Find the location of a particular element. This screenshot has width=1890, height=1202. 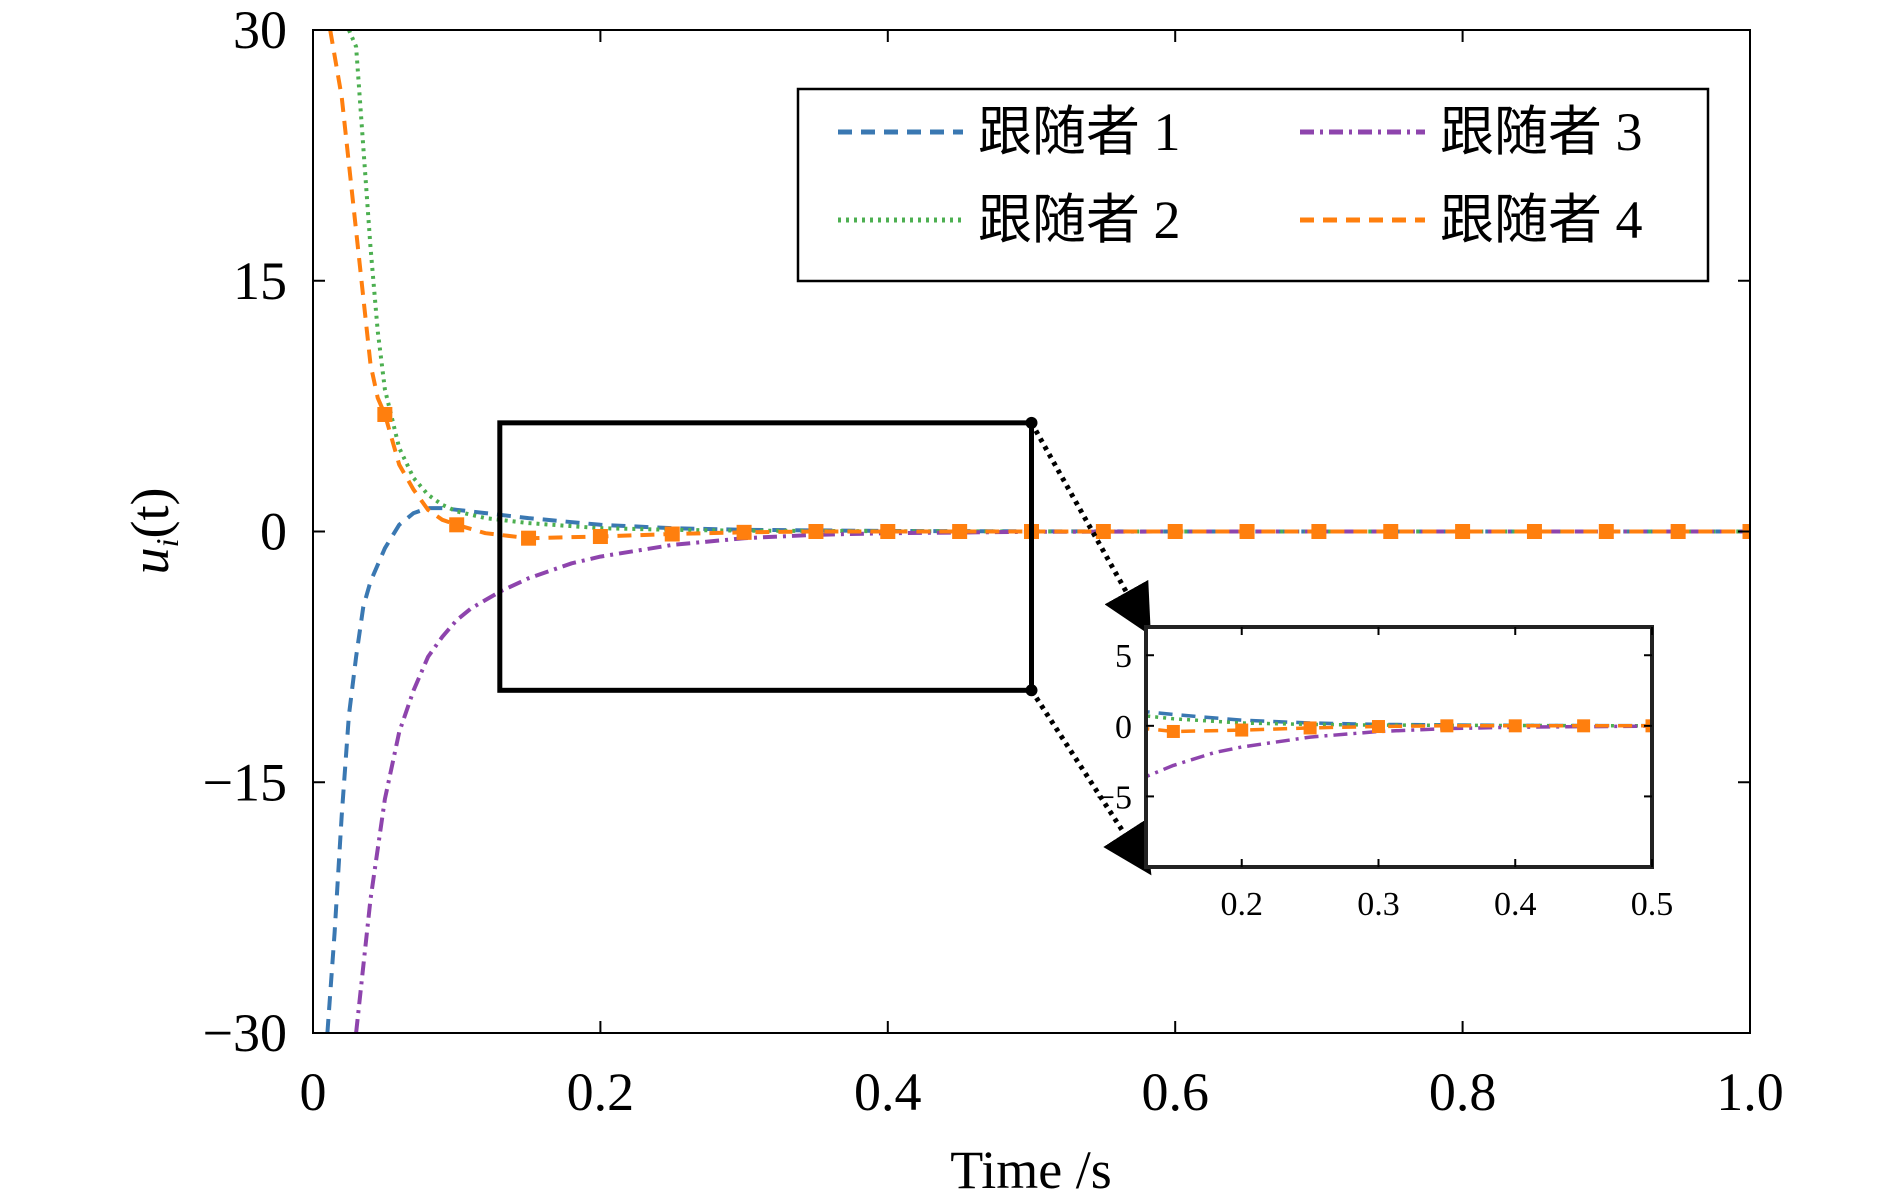

inset-x-tick-label: 0.4 is located at coordinates (1515, 904).